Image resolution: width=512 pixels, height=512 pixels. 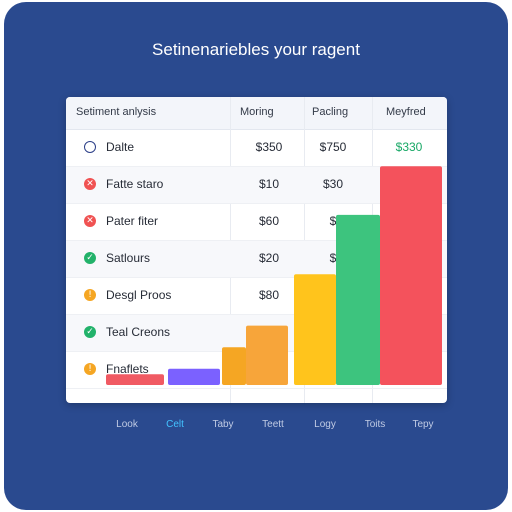 I want to click on x-tick-label: Celt, so click(x=175, y=424).